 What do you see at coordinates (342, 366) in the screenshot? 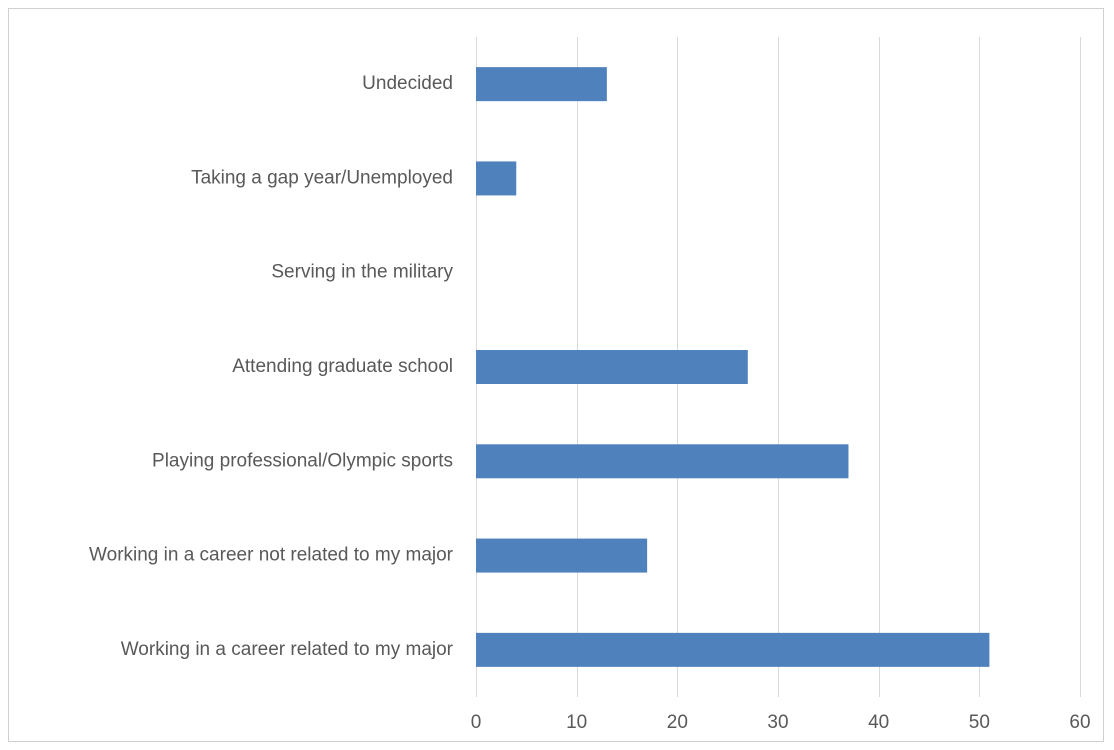
I see `category-label: Attending graduate school` at bounding box center [342, 366].